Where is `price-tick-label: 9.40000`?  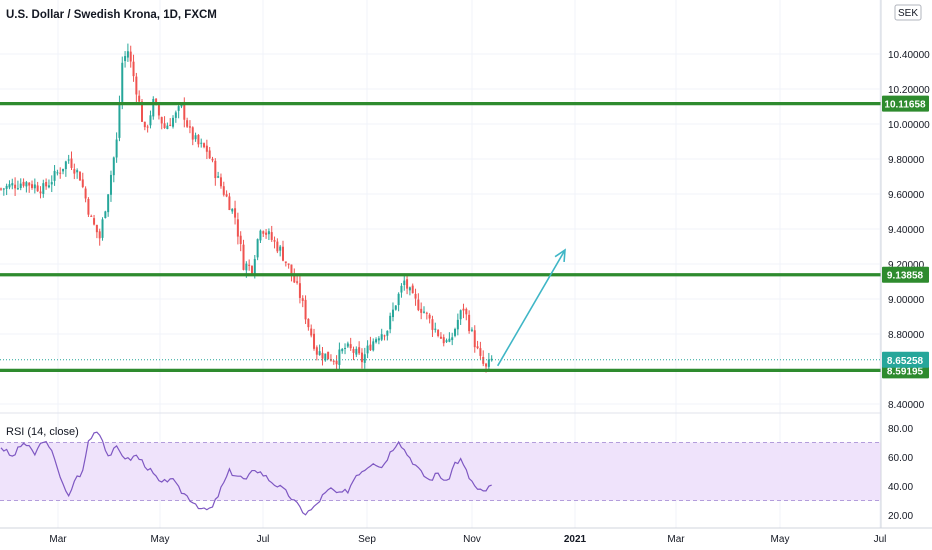
price-tick-label: 9.40000 is located at coordinates (906, 230).